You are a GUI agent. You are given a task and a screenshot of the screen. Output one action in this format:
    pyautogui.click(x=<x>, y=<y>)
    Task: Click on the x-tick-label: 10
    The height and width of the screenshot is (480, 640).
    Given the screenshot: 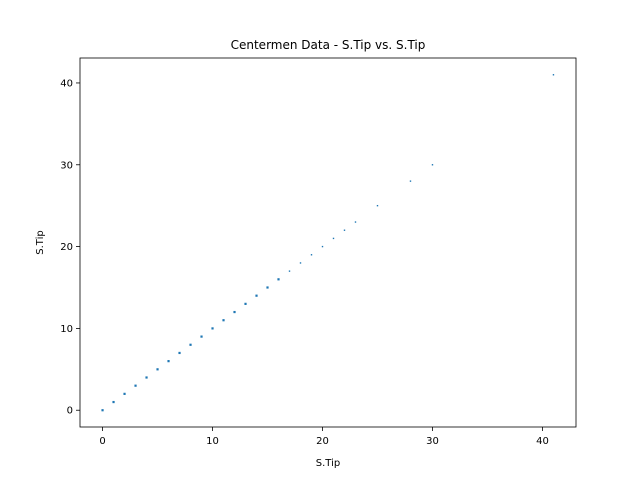 What is the action you would take?
    pyautogui.click(x=212, y=441)
    